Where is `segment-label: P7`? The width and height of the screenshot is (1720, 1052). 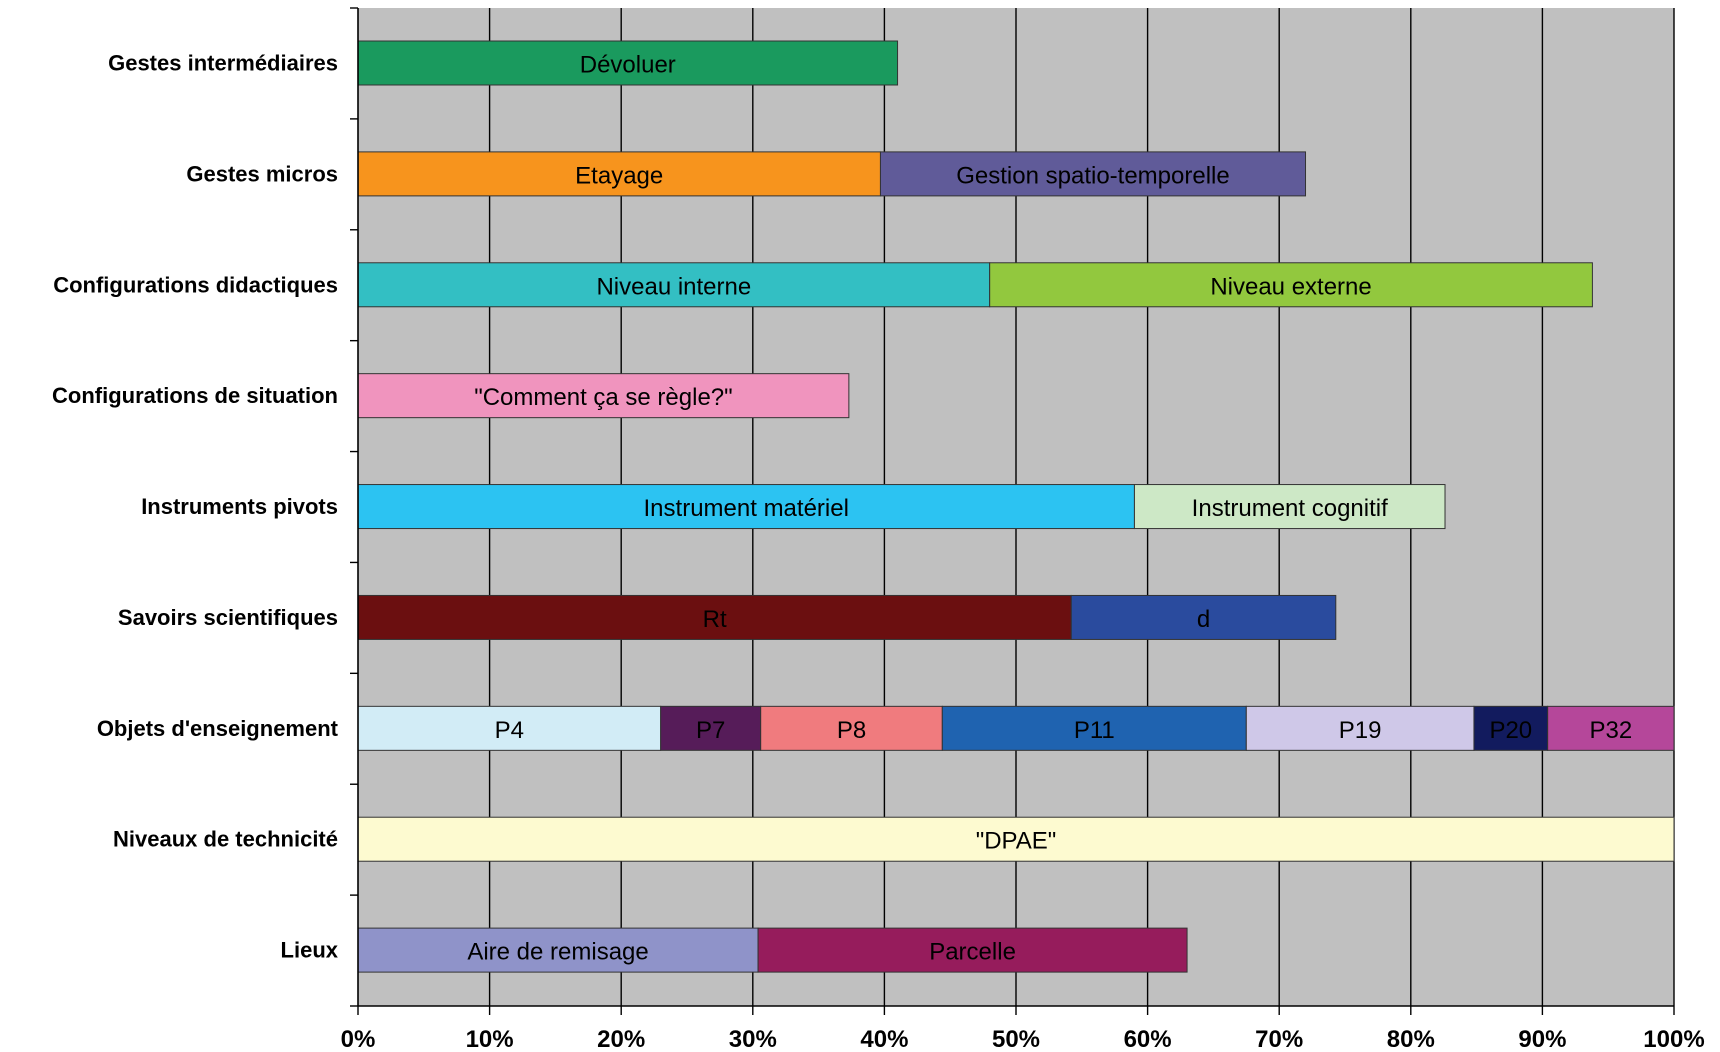
segment-label: P7 is located at coordinates (710, 730).